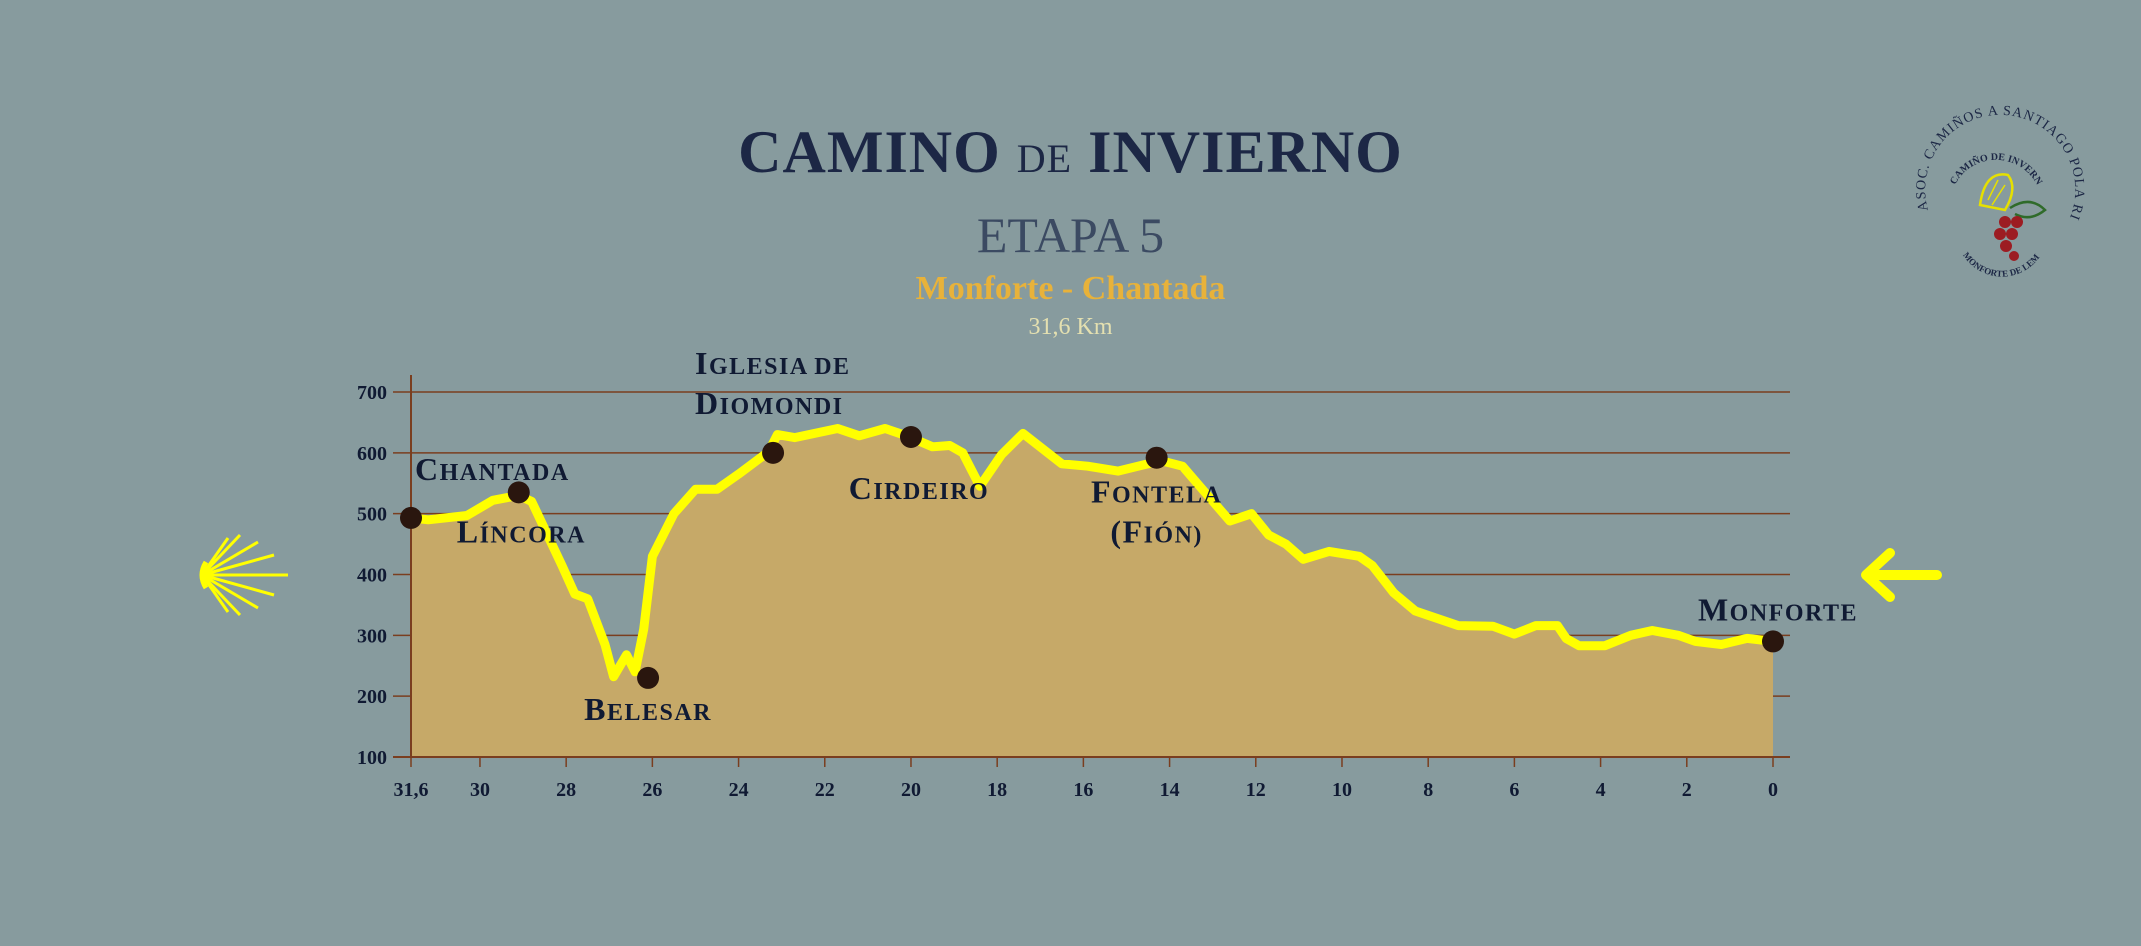  Describe the element at coordinates (411, 790) in the screenshot. I see `x-tick-label: 31,6` at that location.